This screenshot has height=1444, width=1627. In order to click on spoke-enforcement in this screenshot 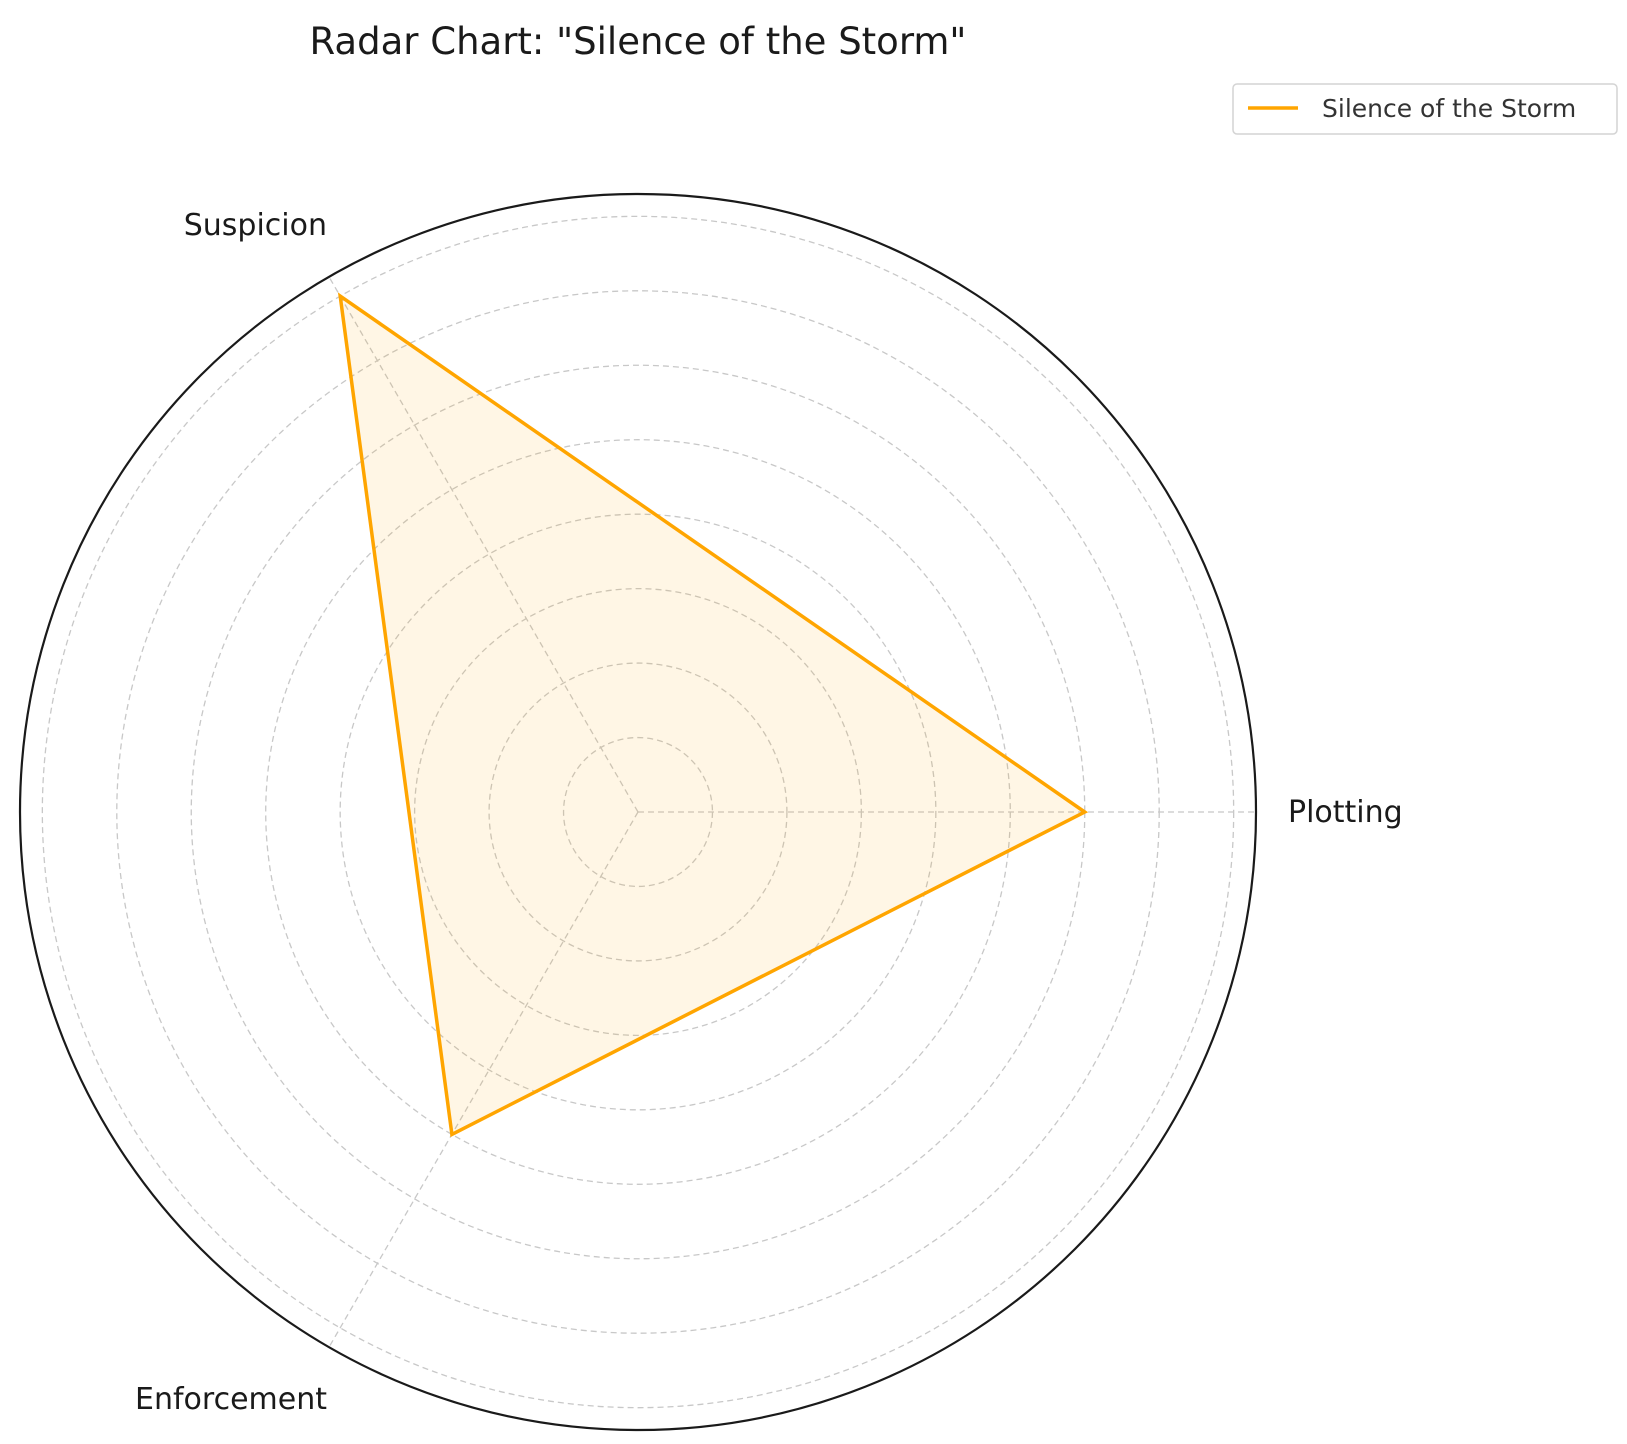, I will do `click(483, 1079)`.